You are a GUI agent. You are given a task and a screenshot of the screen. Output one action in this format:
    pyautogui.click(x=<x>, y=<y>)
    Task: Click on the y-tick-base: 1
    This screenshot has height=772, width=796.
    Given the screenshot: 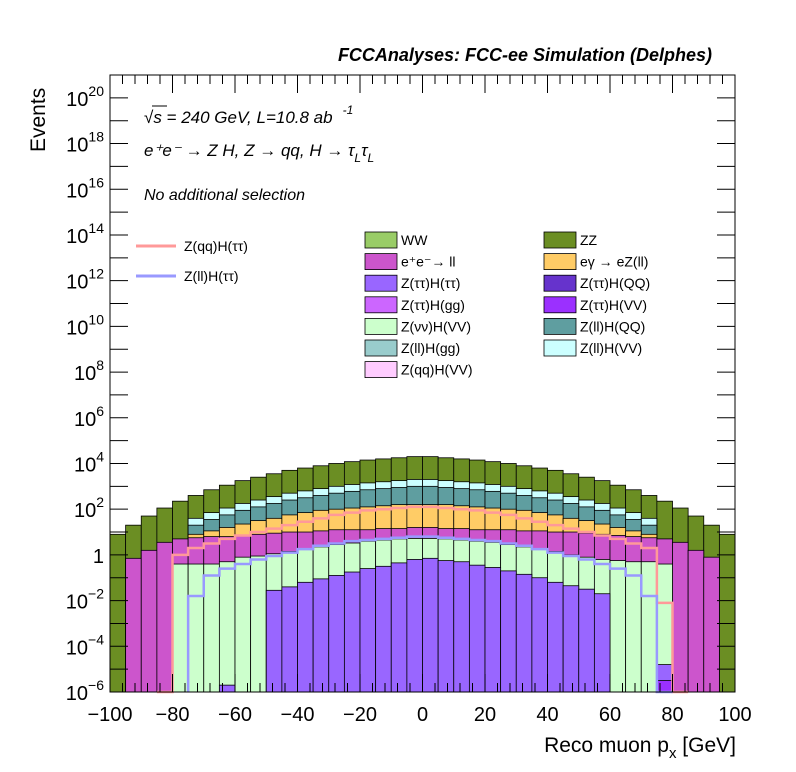 What is the action you would take?
    pyautogui.click(x=98, y=557)
    